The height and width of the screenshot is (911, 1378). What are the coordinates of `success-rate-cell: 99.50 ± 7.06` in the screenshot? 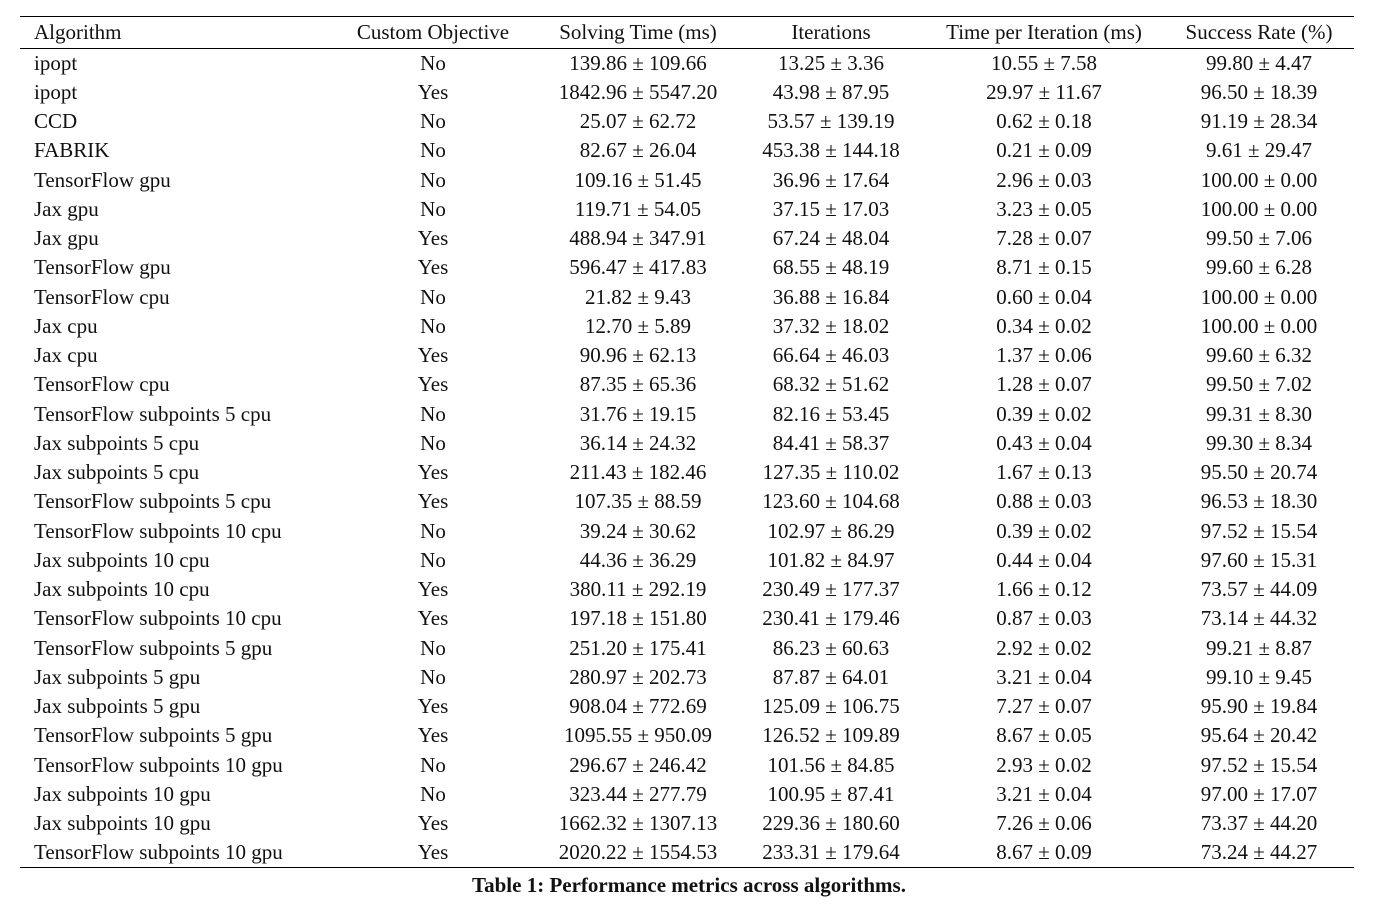 It's located at (1259, 238).